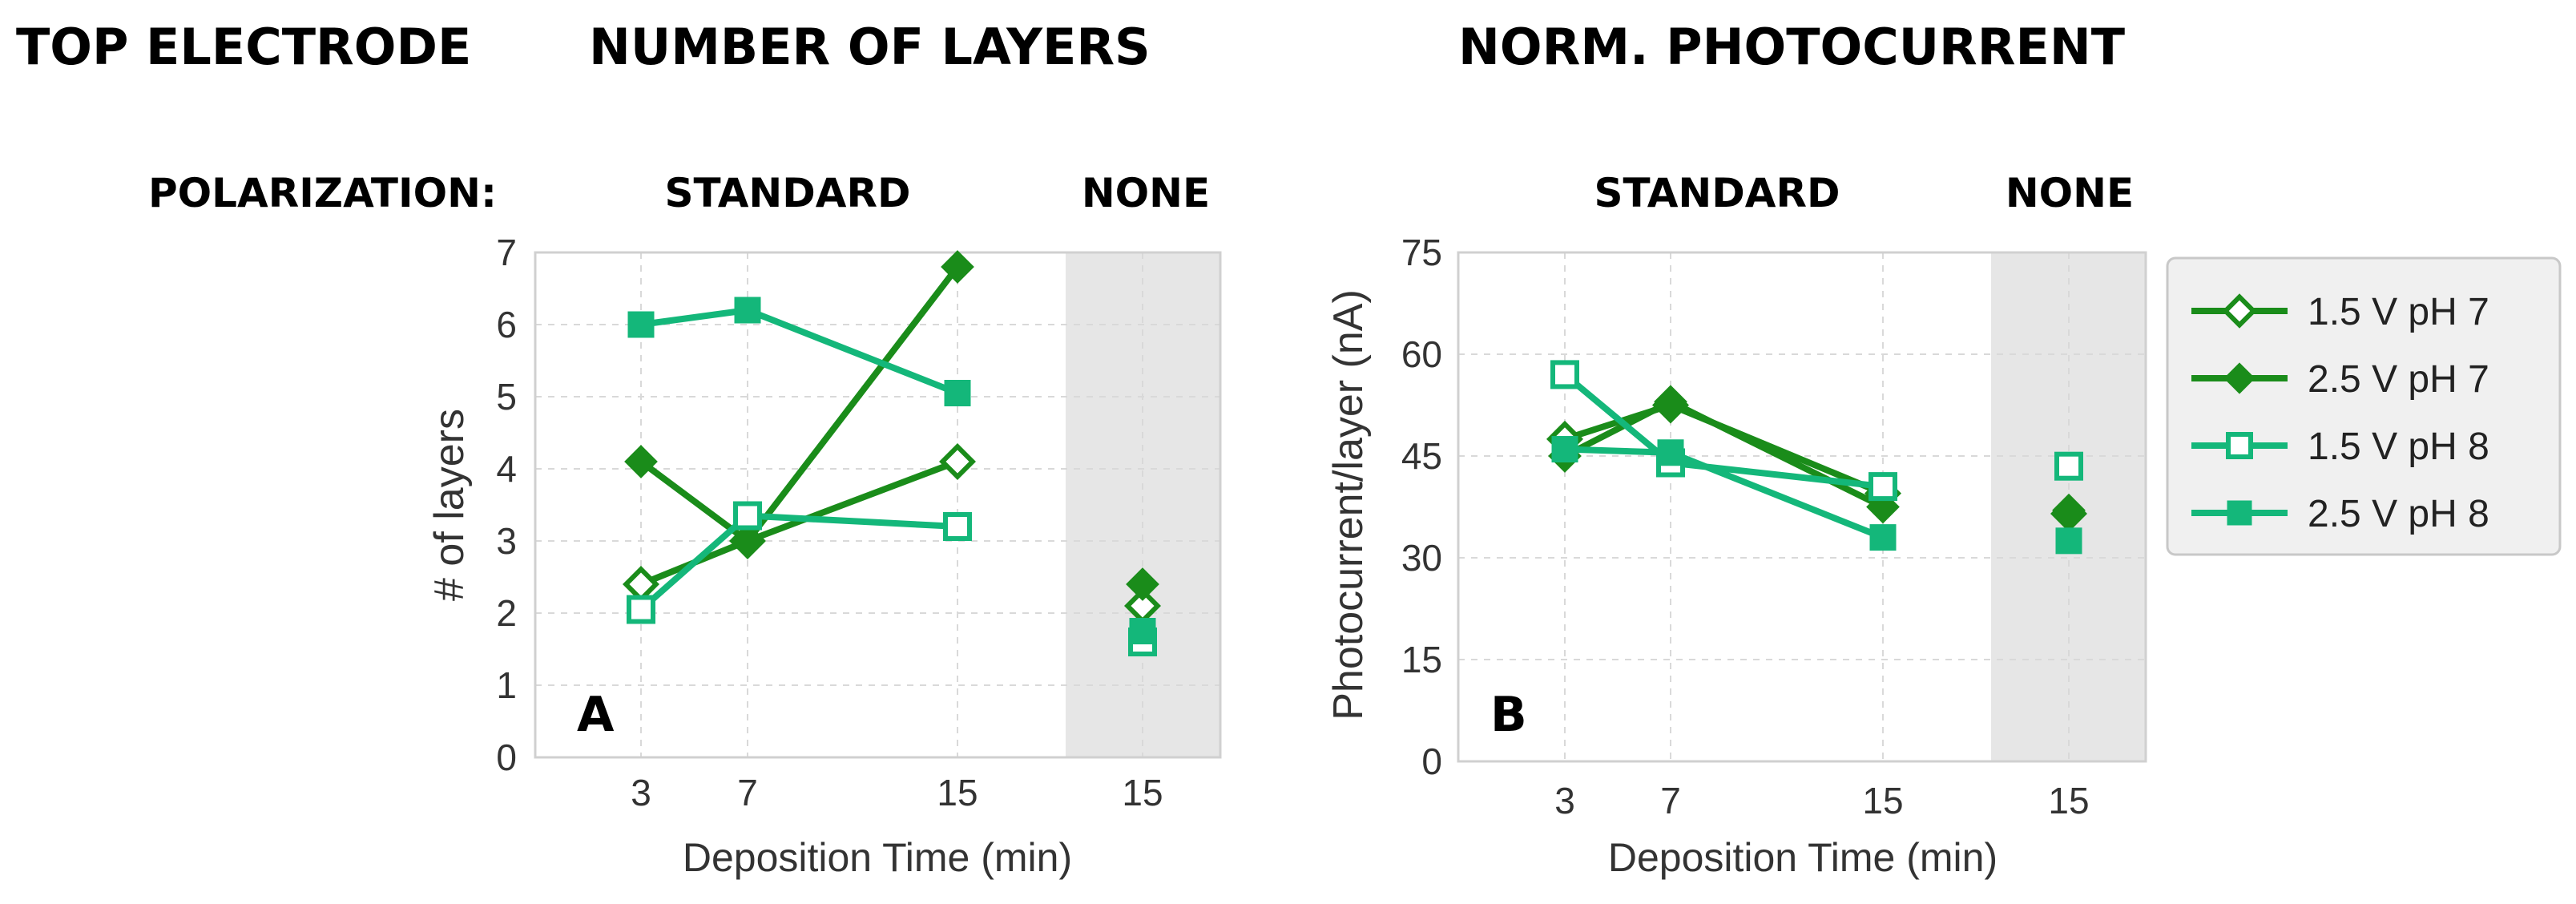 Image resolution: width=2576 pixels, height=904 pixels. Describe the element at coordinates (1143, 505) in the screenshot. I see `panel-a-none-region` at that location.